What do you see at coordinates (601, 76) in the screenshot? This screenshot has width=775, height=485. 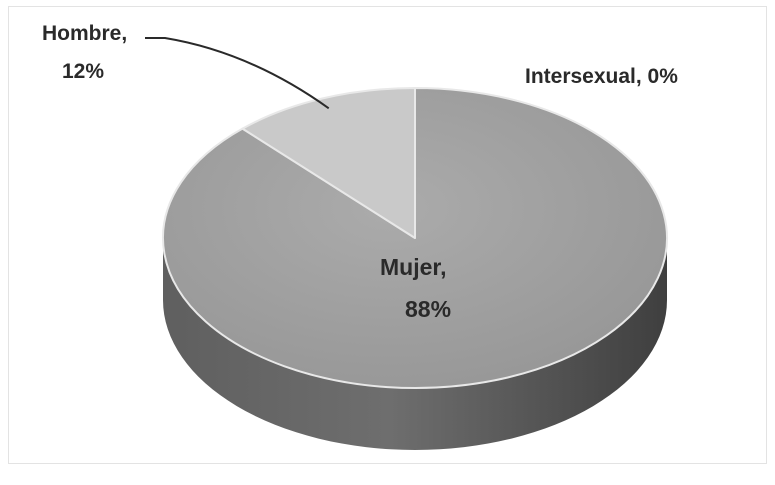 I see `slice-label-intersexual: Intersexual, 0%` at bounding box center [601, 76].